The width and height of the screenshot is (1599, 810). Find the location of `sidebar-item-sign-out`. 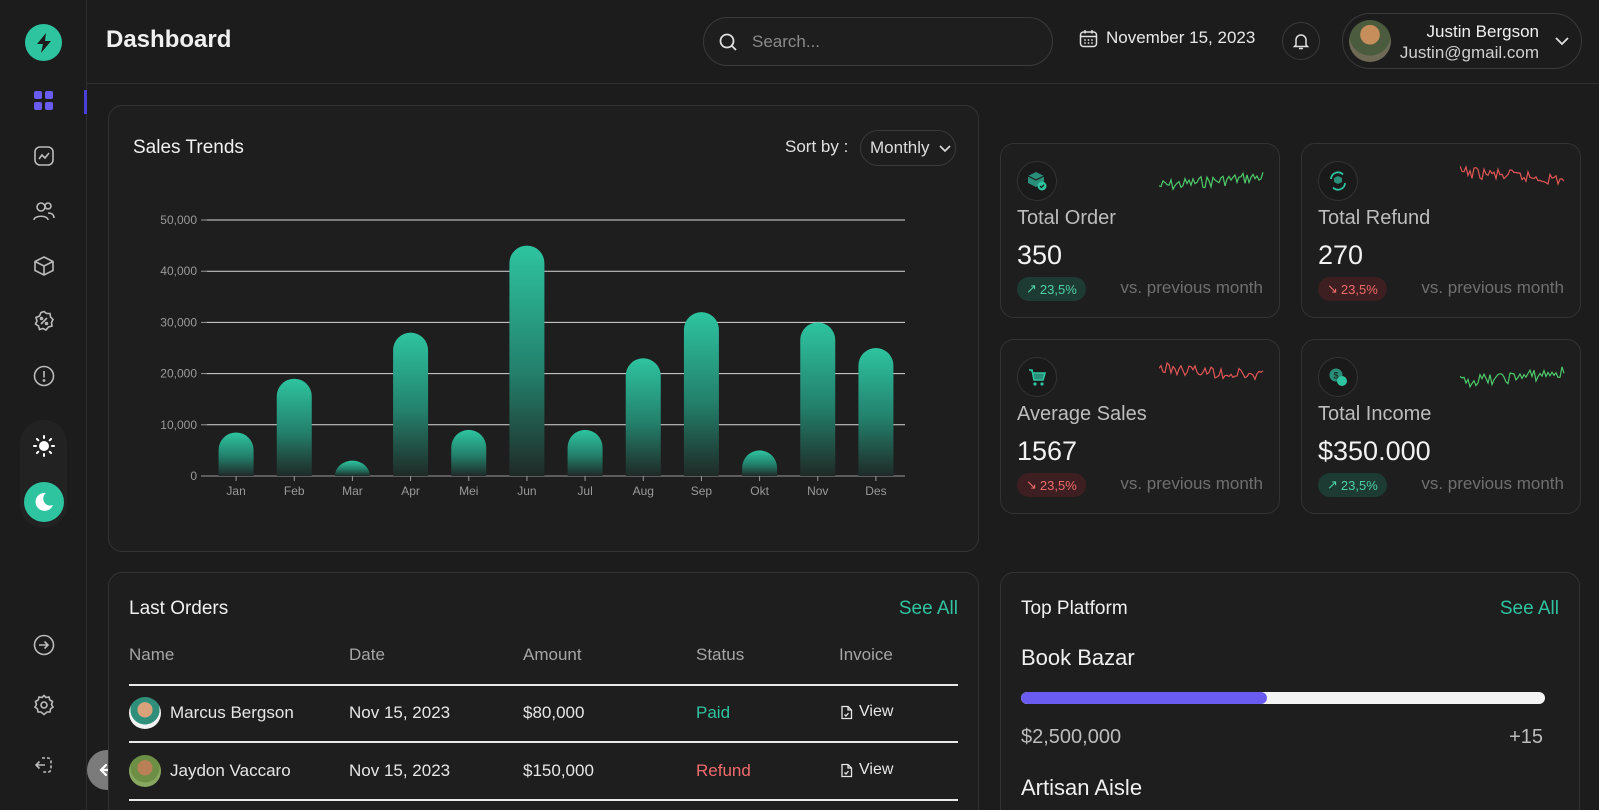

sidebar-item-sign-out is located at coordinates (44, 765).